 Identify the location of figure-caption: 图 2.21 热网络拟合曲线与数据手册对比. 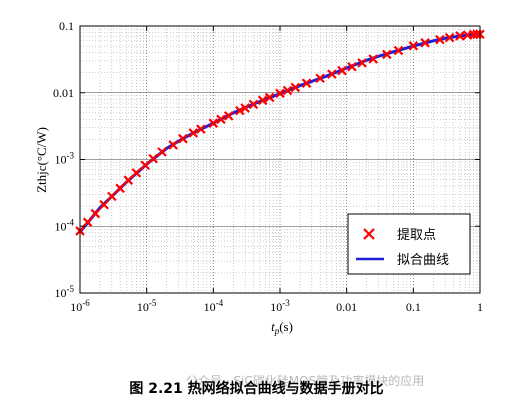
(256, 389).